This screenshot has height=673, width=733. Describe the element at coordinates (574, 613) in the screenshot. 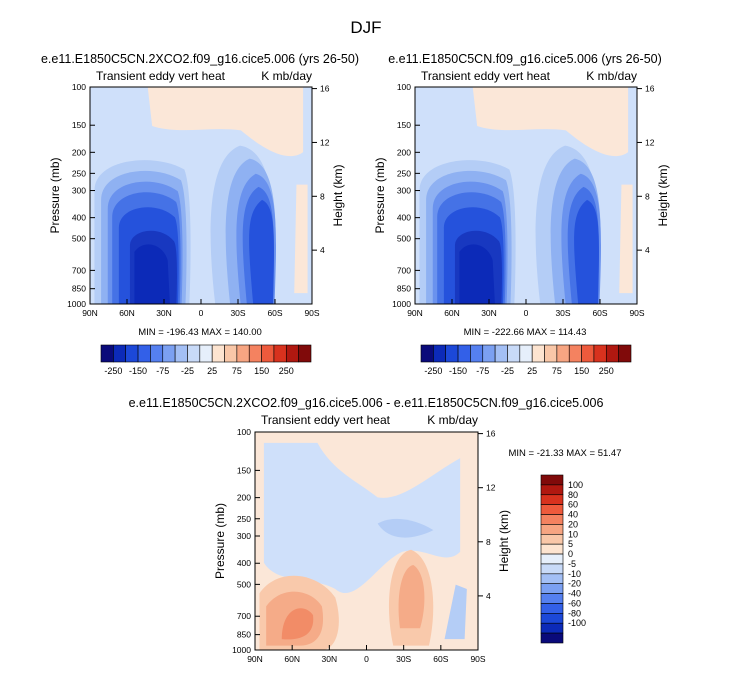

I see `colorbar-label: -80` at that location.